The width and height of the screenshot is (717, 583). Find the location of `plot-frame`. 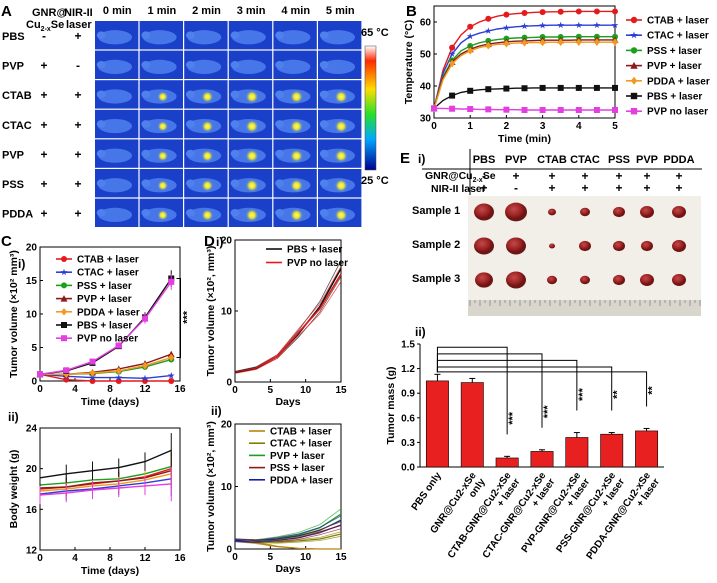

plot-frame is located at coordinates (524, 62).